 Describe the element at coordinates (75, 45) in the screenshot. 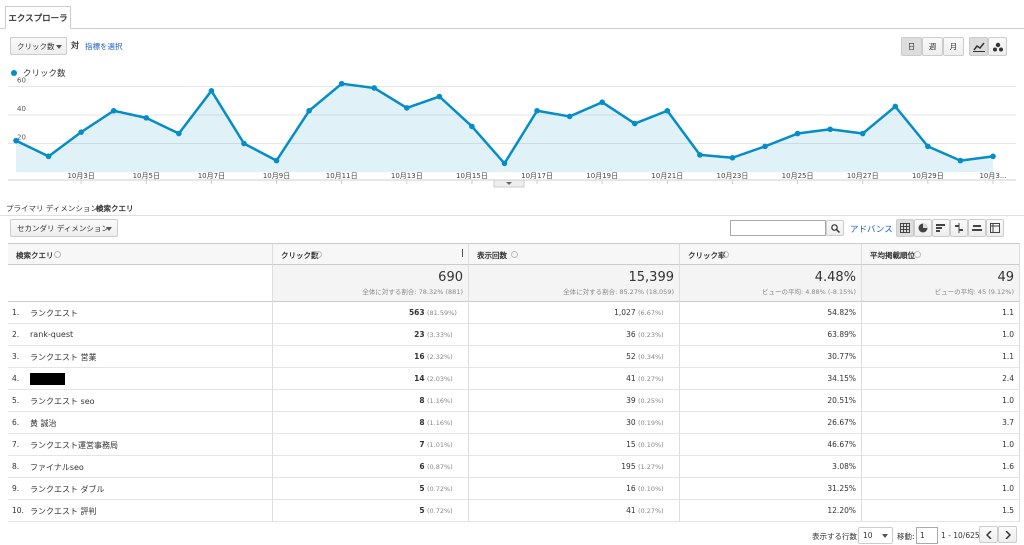

I see `vs-label: 対` at that location.